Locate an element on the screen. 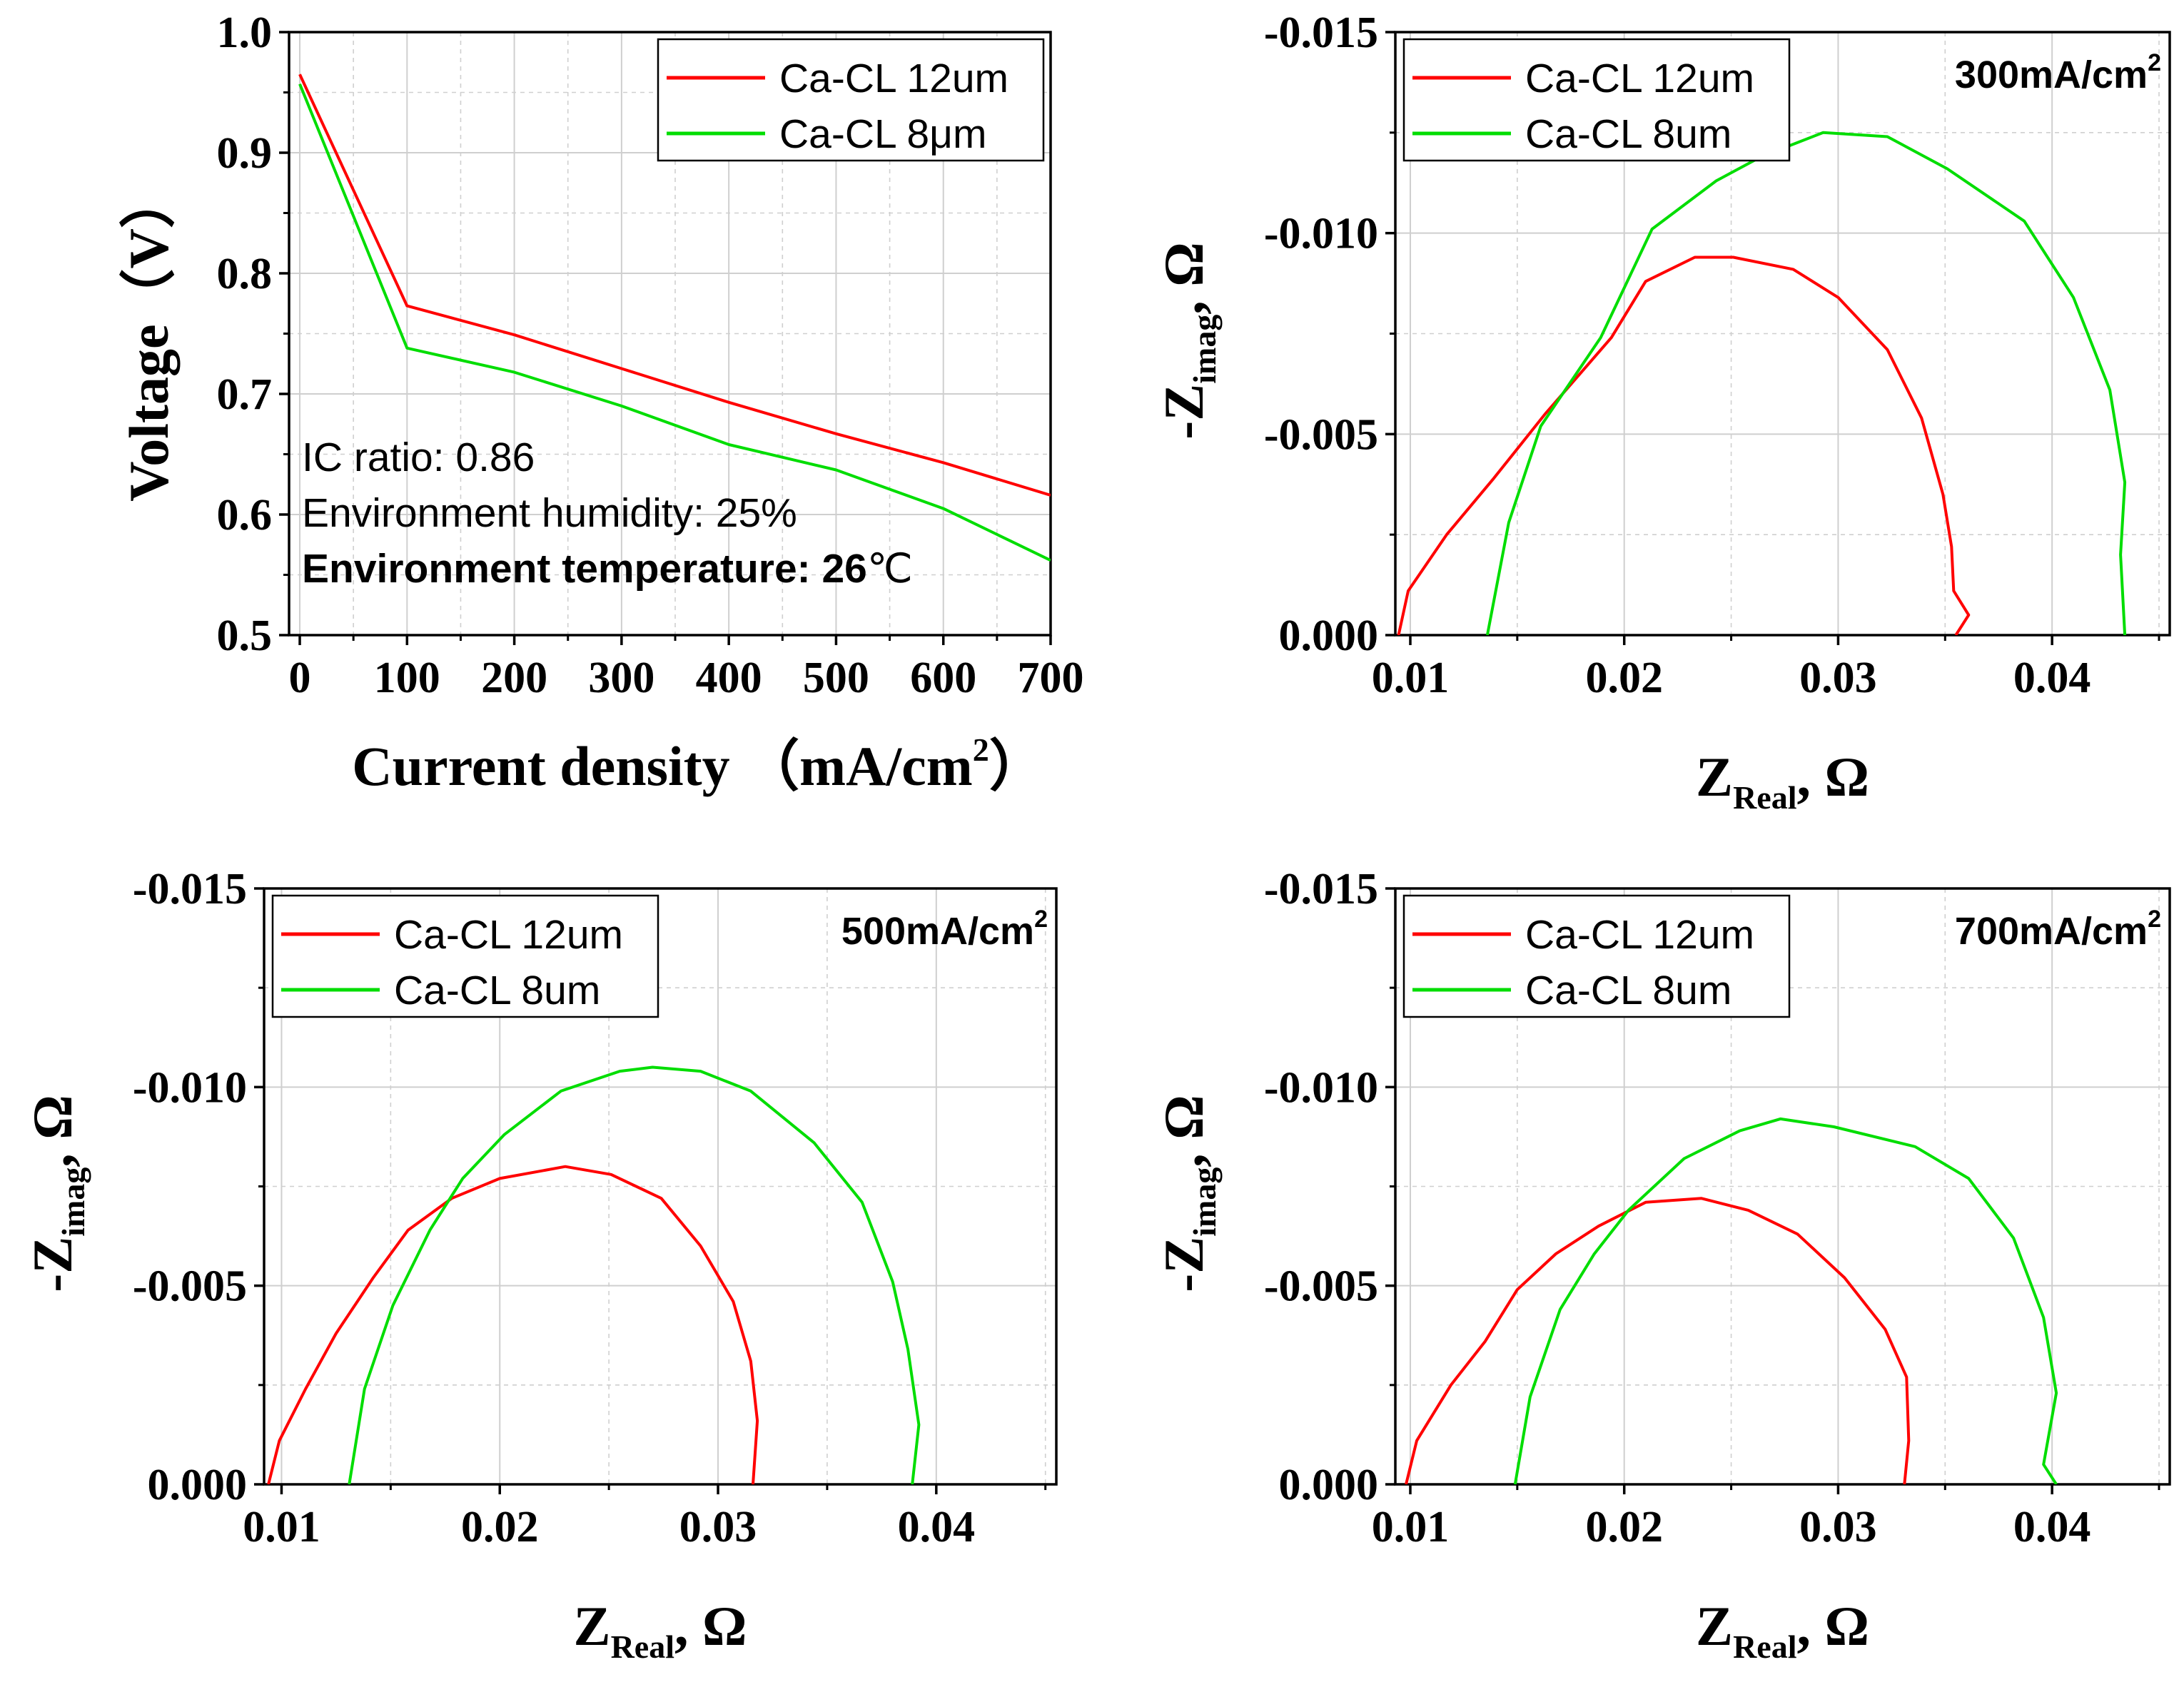  panel-title: 300mA/cm2 is located at coordinates (2058, 72).